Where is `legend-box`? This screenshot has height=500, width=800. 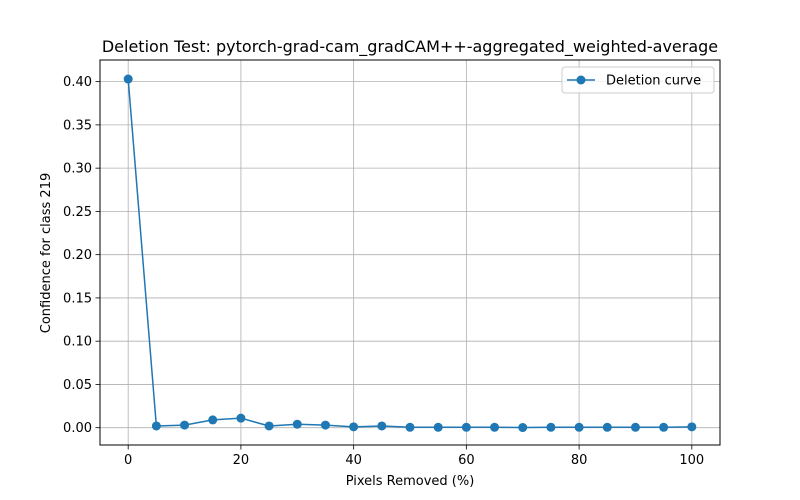
legend-box is located at coordinates (638, 80).